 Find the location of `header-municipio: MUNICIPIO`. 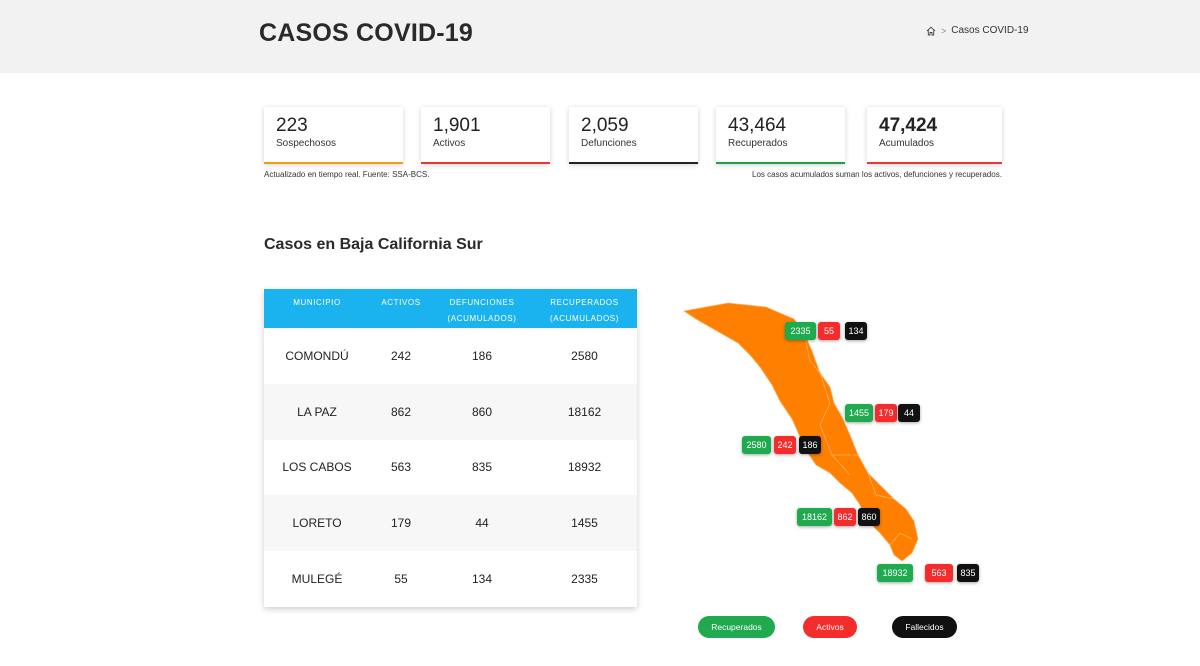

header-municipio: MUNICIPIO is located at coordinates (317, 302).